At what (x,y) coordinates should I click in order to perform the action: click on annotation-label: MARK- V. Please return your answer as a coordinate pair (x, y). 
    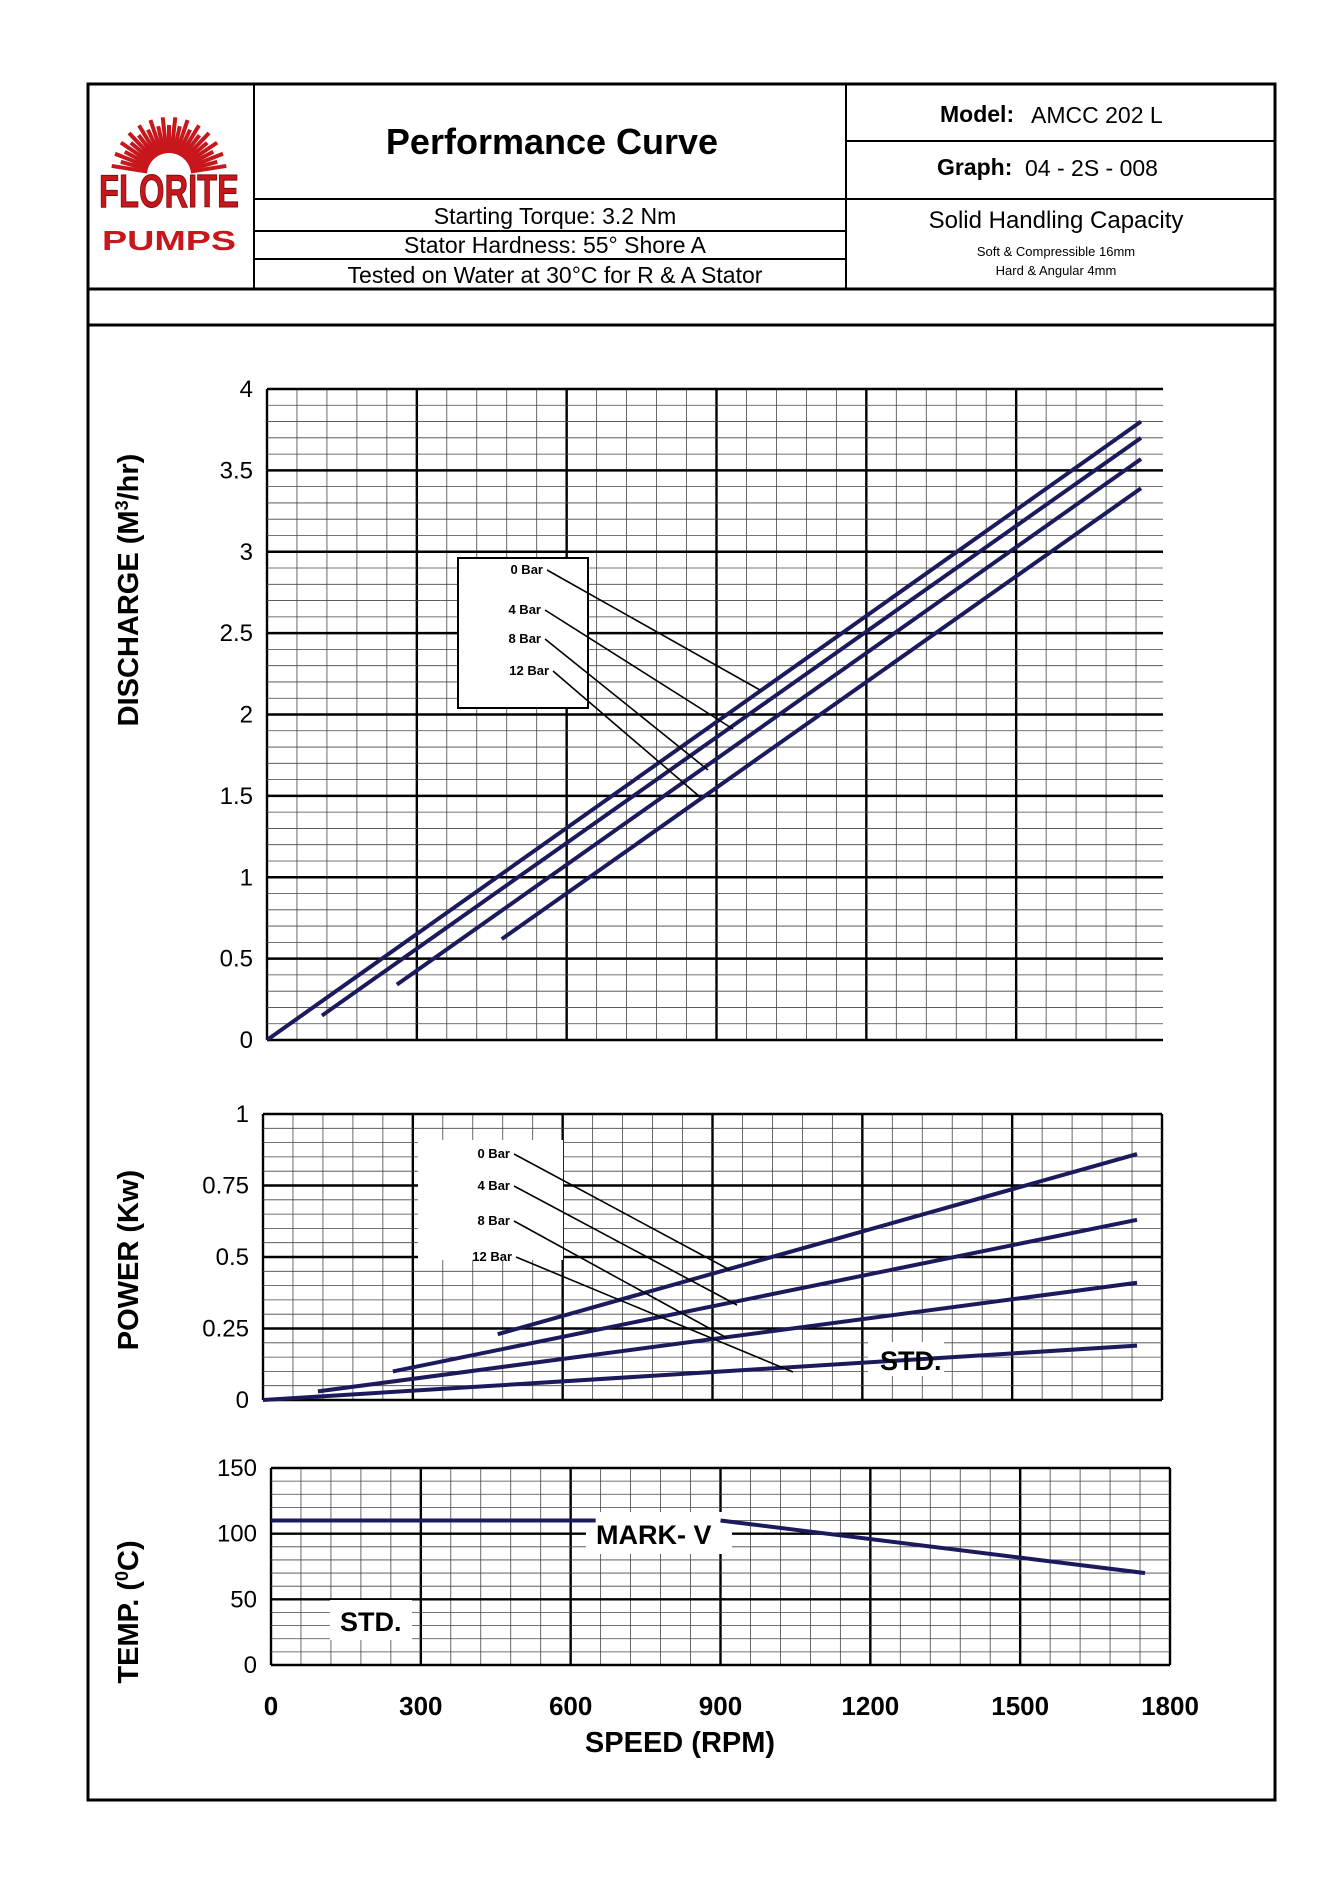
    Looking at the image, I should click on (654, 1535).